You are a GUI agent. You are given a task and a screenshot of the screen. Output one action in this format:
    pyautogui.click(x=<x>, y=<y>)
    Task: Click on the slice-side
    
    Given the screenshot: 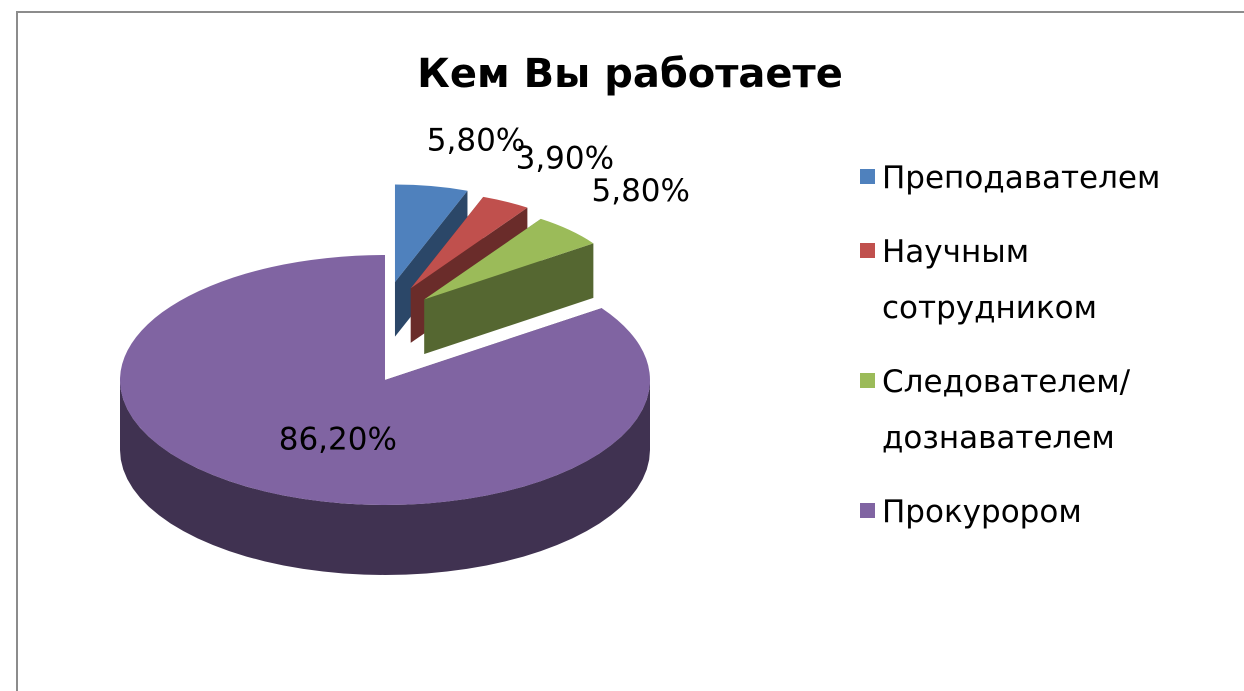 What is the action you would take?
    pyautogui.click(x=509, y=299)
    